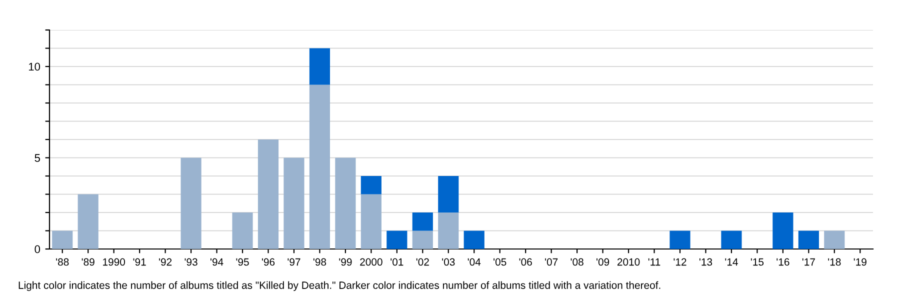 The image size is (900, 300). What do you see at coordinates (294, 262) in the screenshot?
I see `x-tick-label: '97` at bounding box center [294, 262].